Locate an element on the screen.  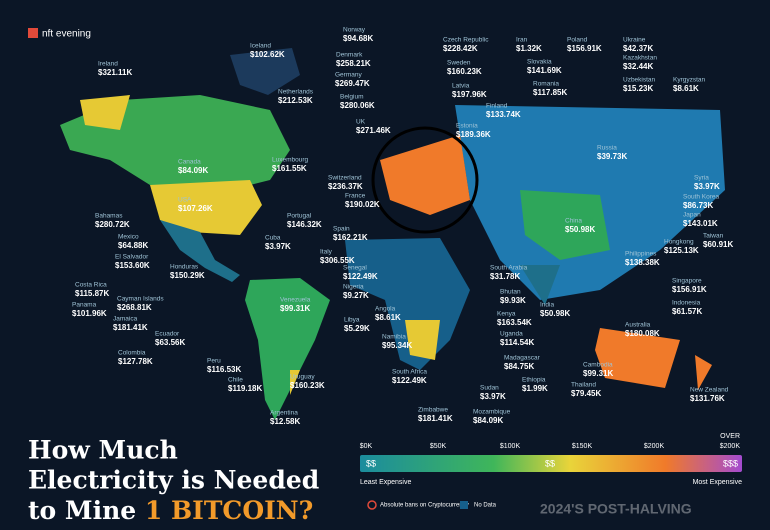
country-value: $39.73K is located at coordinates (612, 156).